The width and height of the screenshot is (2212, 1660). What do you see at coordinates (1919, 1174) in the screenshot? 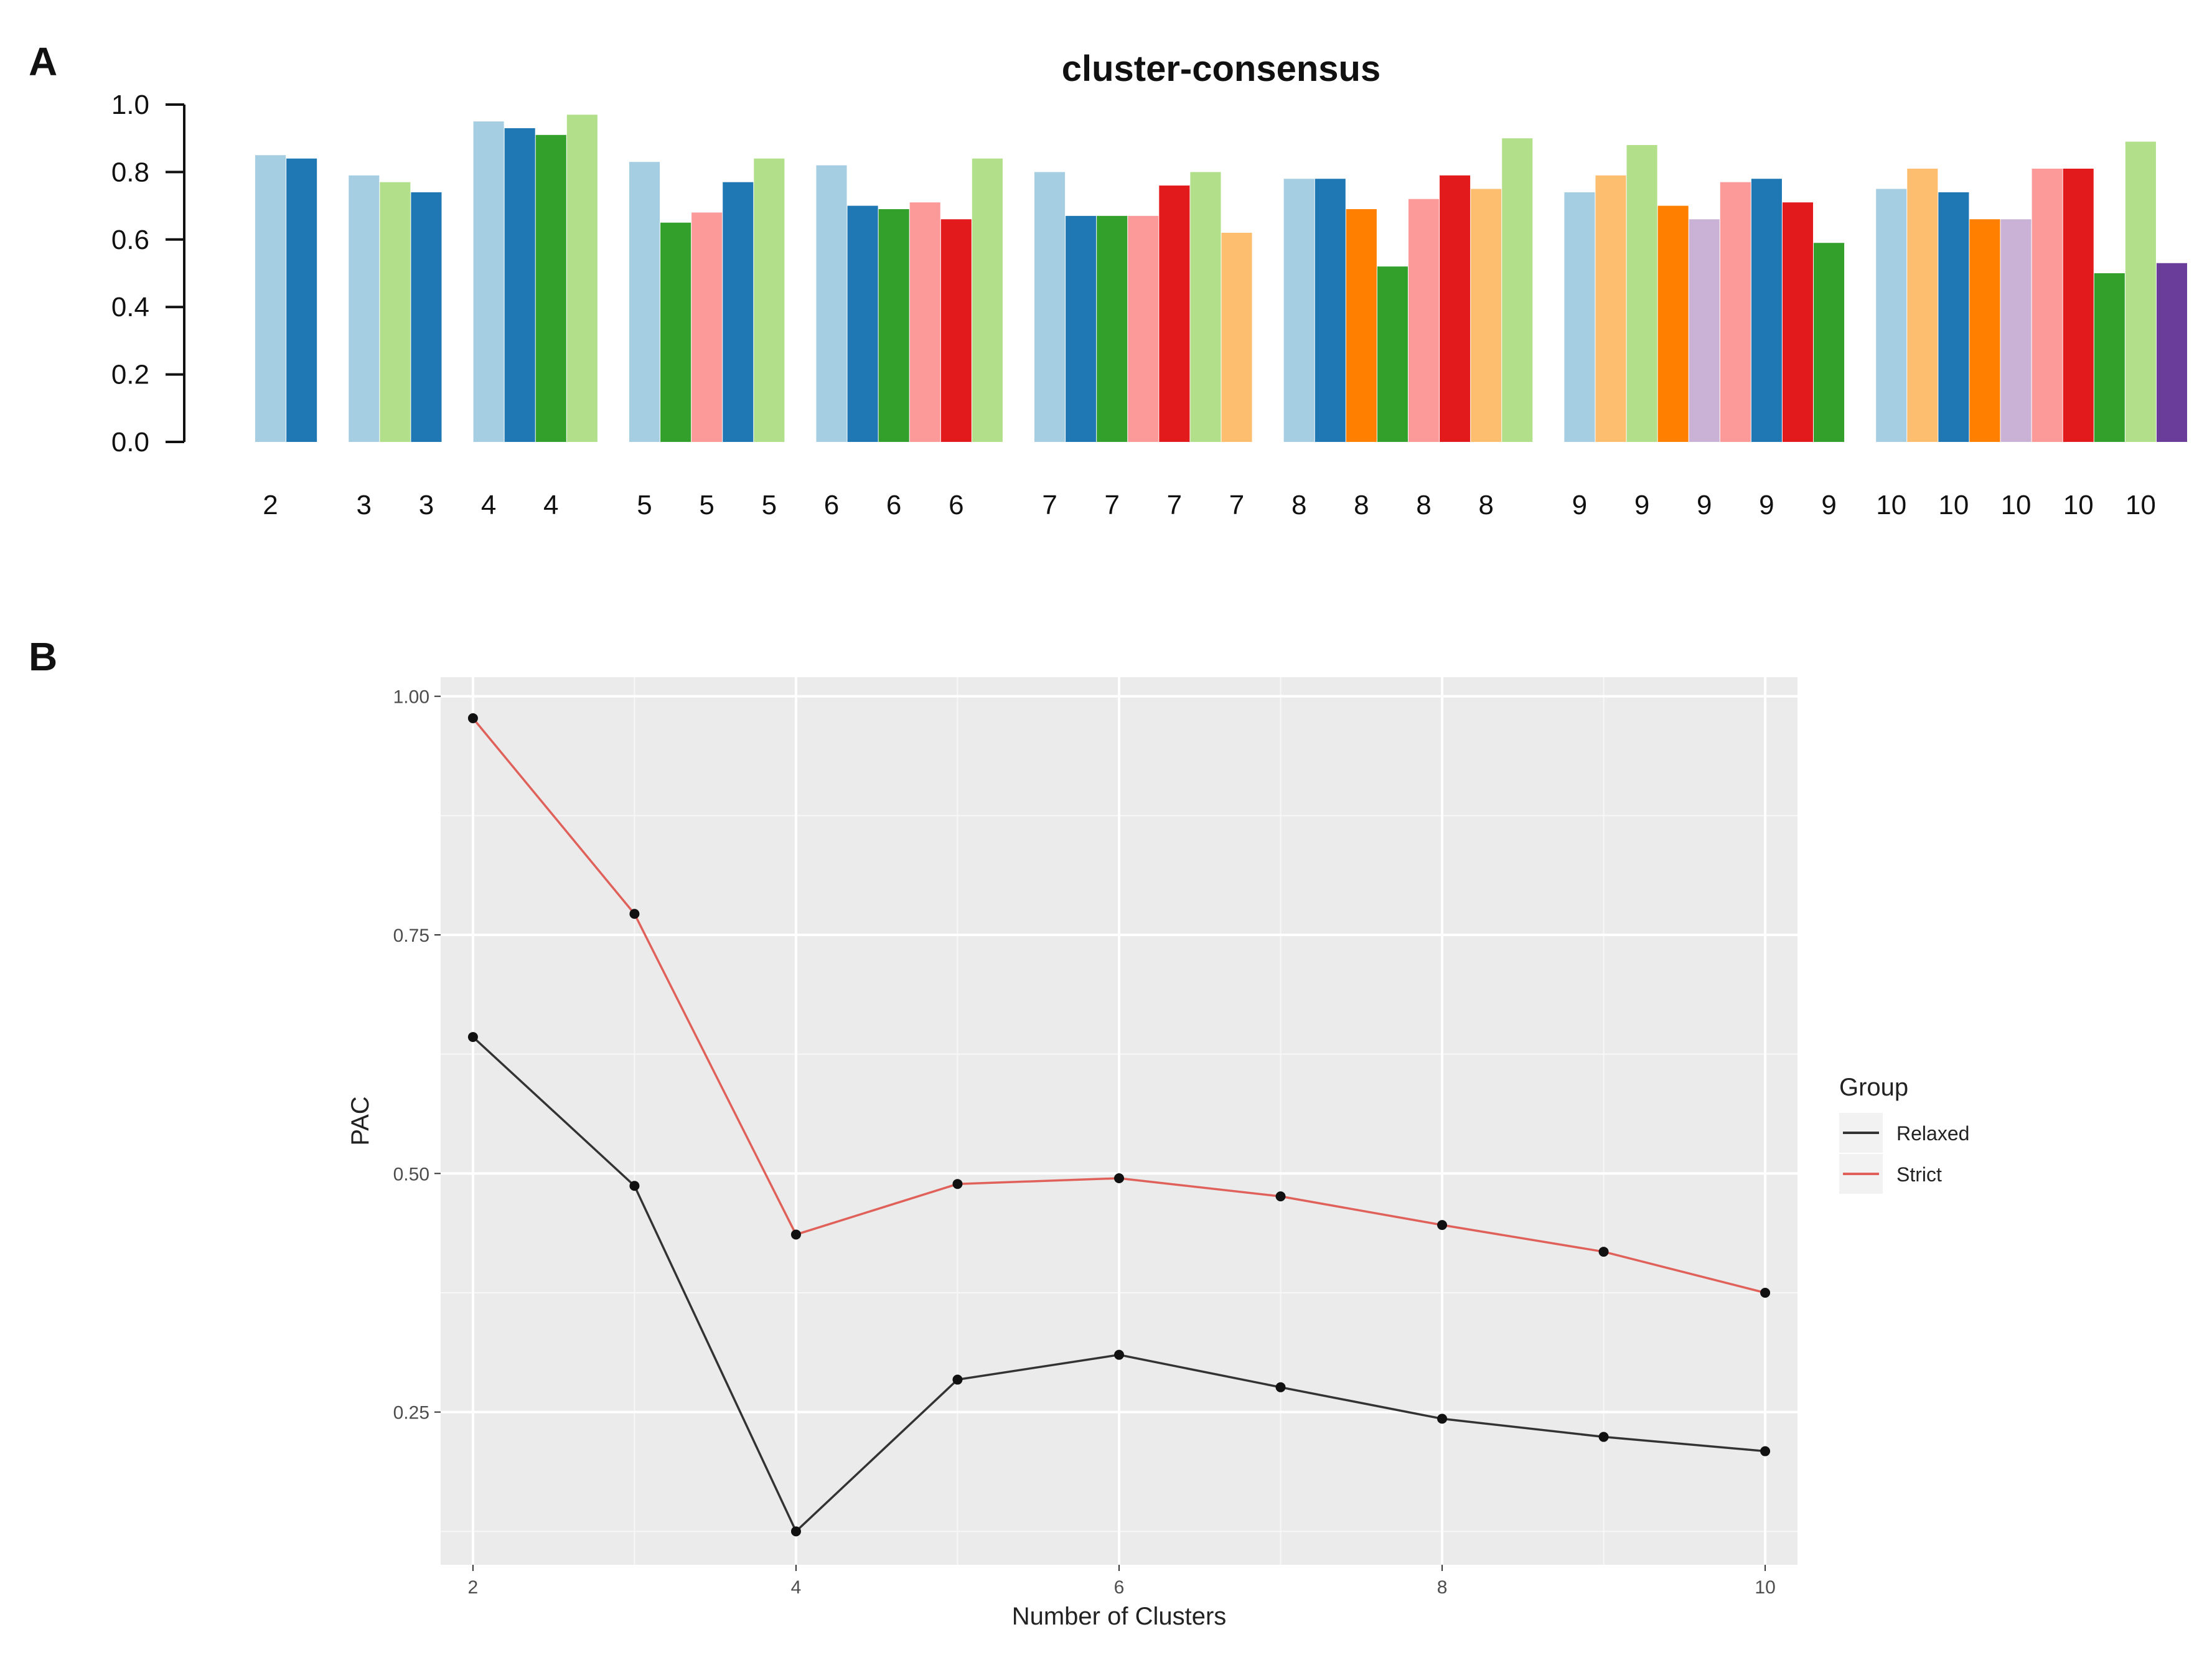
I see `legend-label-strict: Strict` at bounding box center [1919, 1174].